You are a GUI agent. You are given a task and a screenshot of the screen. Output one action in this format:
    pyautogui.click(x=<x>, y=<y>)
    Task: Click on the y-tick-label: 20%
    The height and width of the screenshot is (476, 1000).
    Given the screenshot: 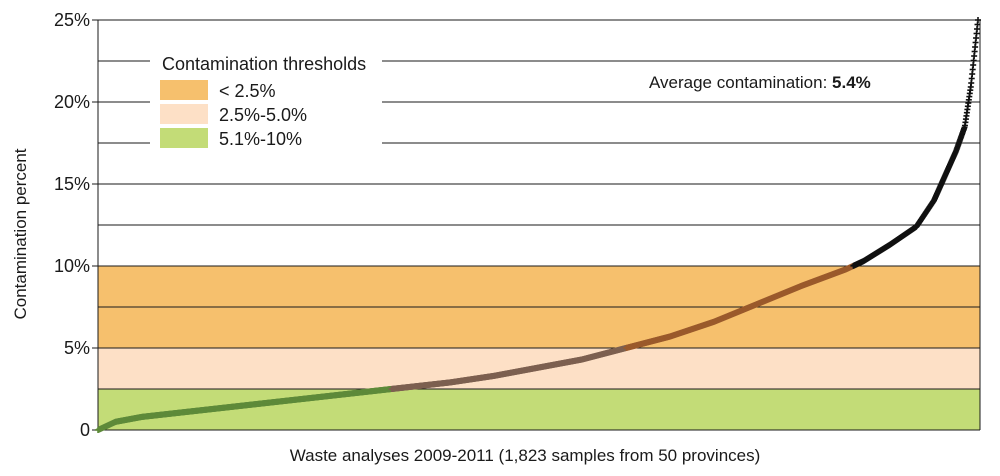 What is the action you would take?
    pyautogui.click(x=72, y=102)
    